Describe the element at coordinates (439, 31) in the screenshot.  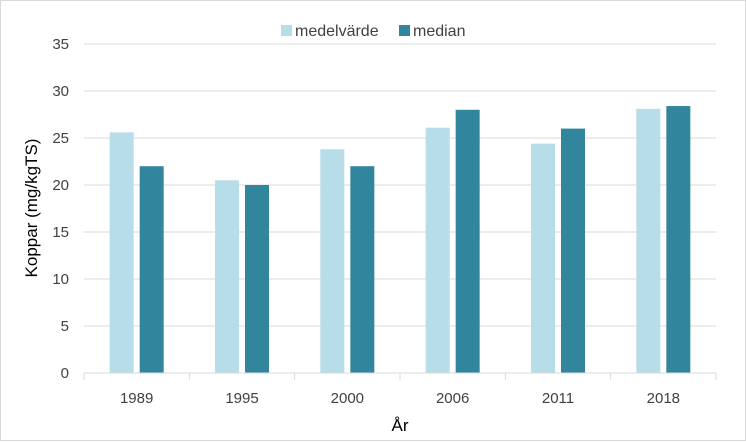
I see `legend-label: median` at that location.